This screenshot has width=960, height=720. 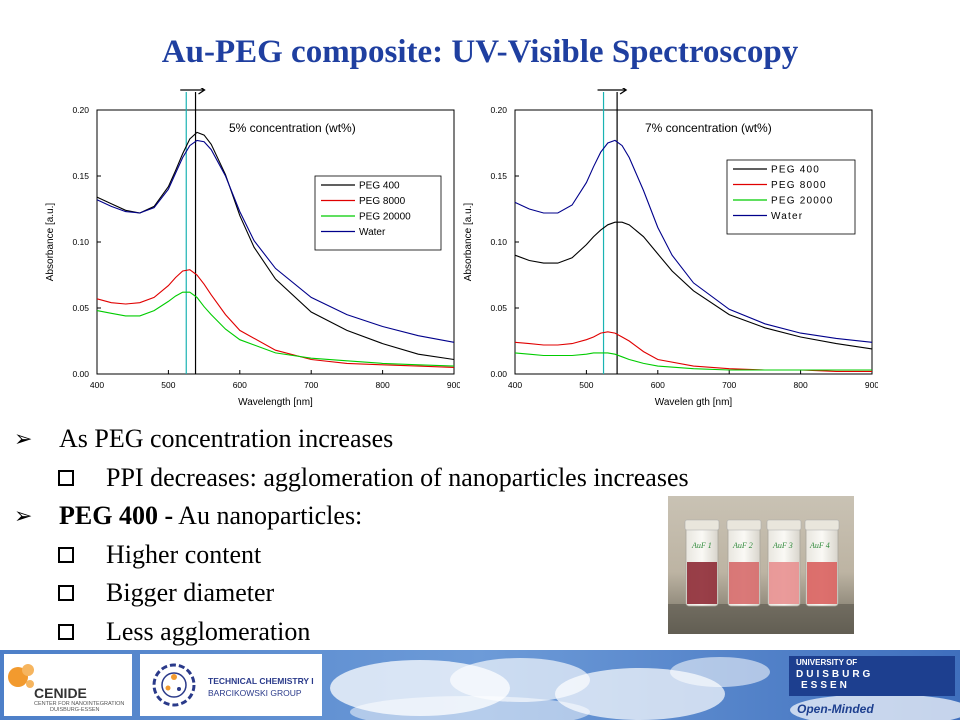 What do you see at coordinates (275, 402) in the screenshot?
I see `x-axis-label: Wavelength [nm]` at bounding box center [275, 402].